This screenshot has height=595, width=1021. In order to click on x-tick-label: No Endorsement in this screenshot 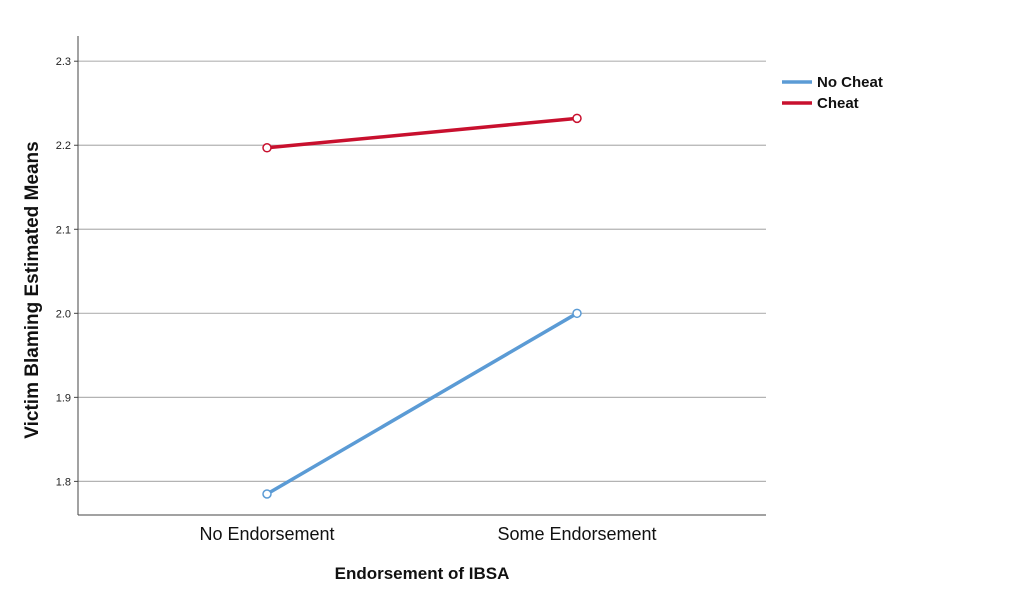, I will do `click(266, 534)`.